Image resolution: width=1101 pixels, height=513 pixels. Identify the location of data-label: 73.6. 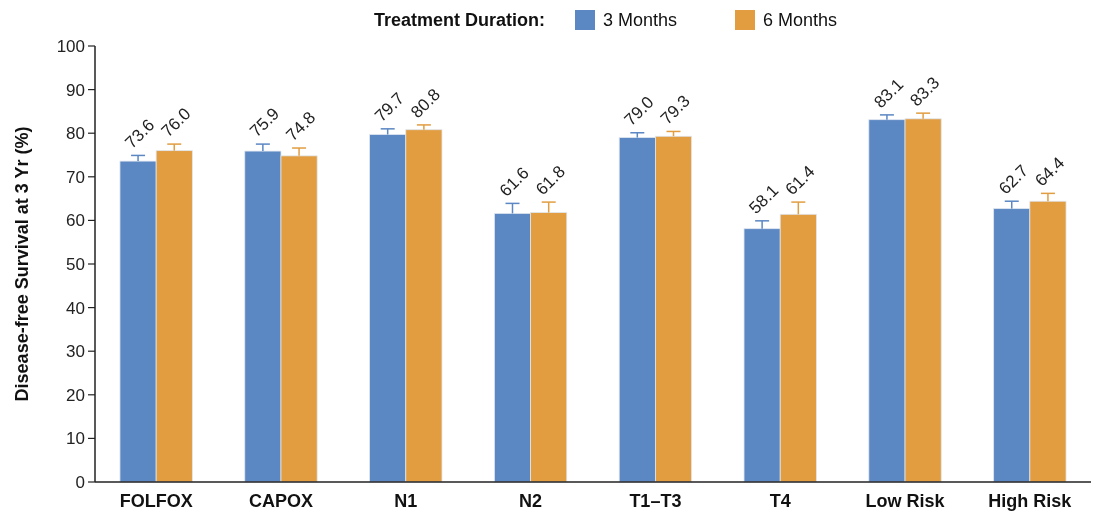
(140, 134).